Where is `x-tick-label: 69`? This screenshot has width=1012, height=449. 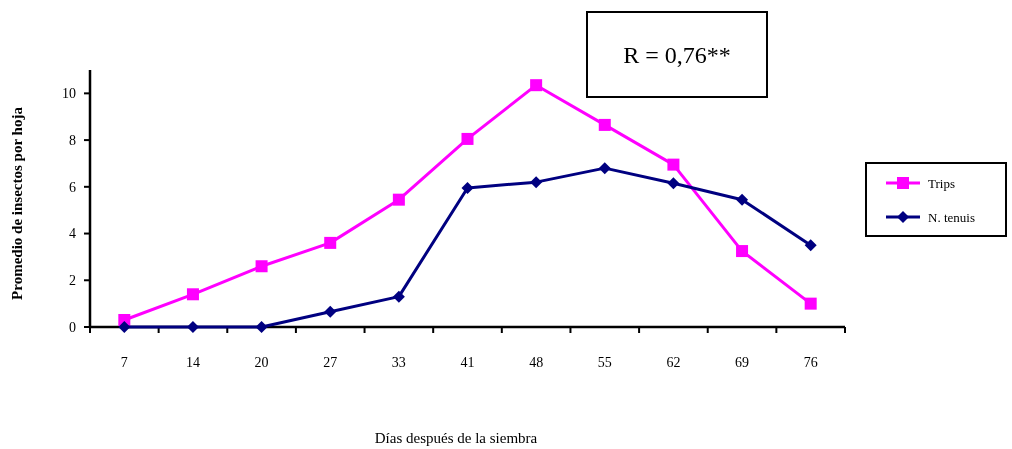
x-tick-label: 69 is located at coordinates (742, 362).